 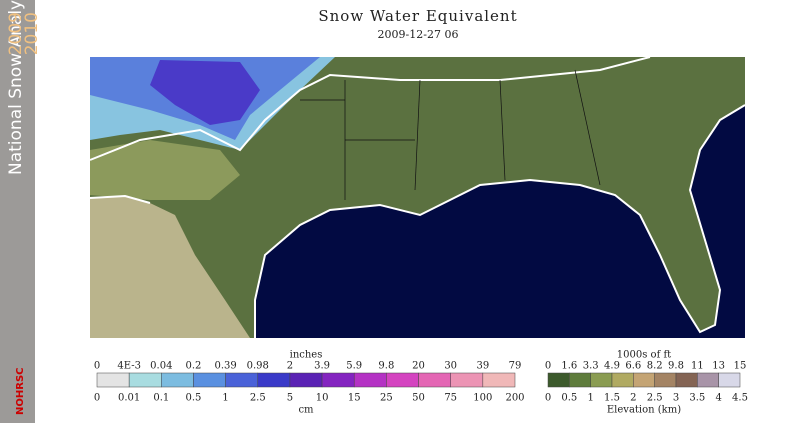 What do you see at coordinates (290, 398) in the screenshot?
I see `legend-label: 5` at bounding box center [290, 398].